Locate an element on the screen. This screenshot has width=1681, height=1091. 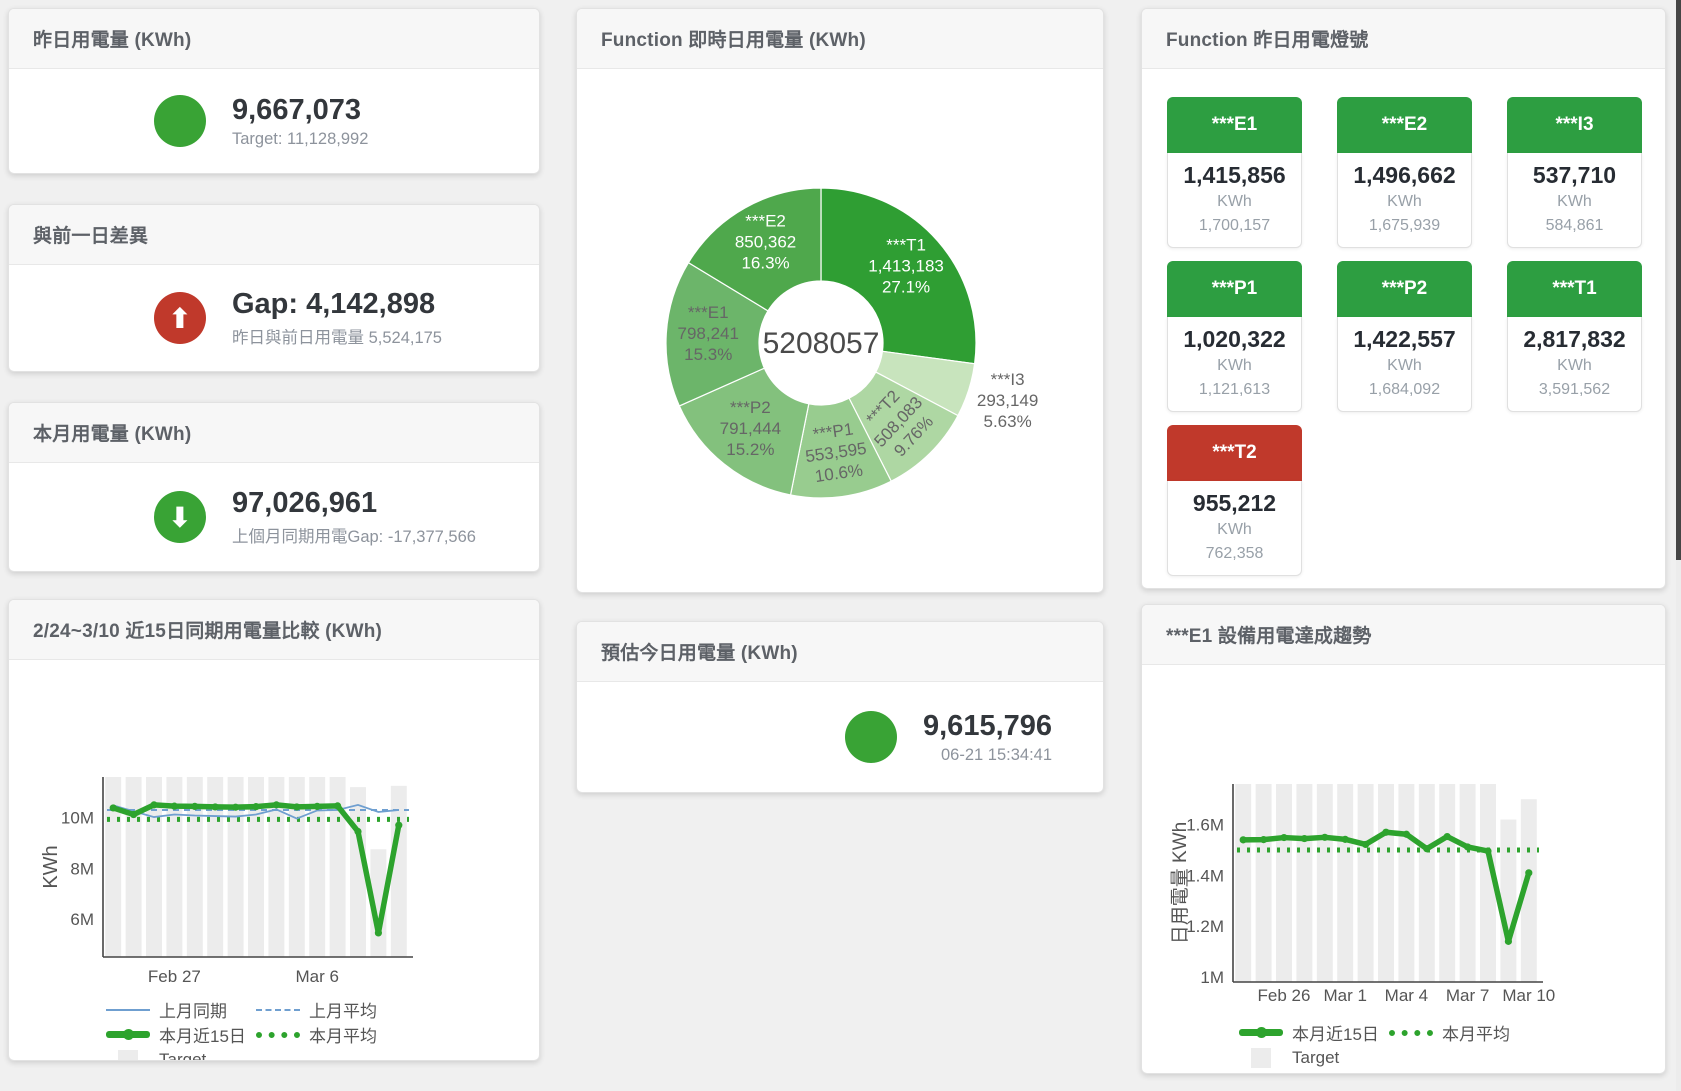
gray-box-legend-marker-icon is located at coordinates (1261, 1057).